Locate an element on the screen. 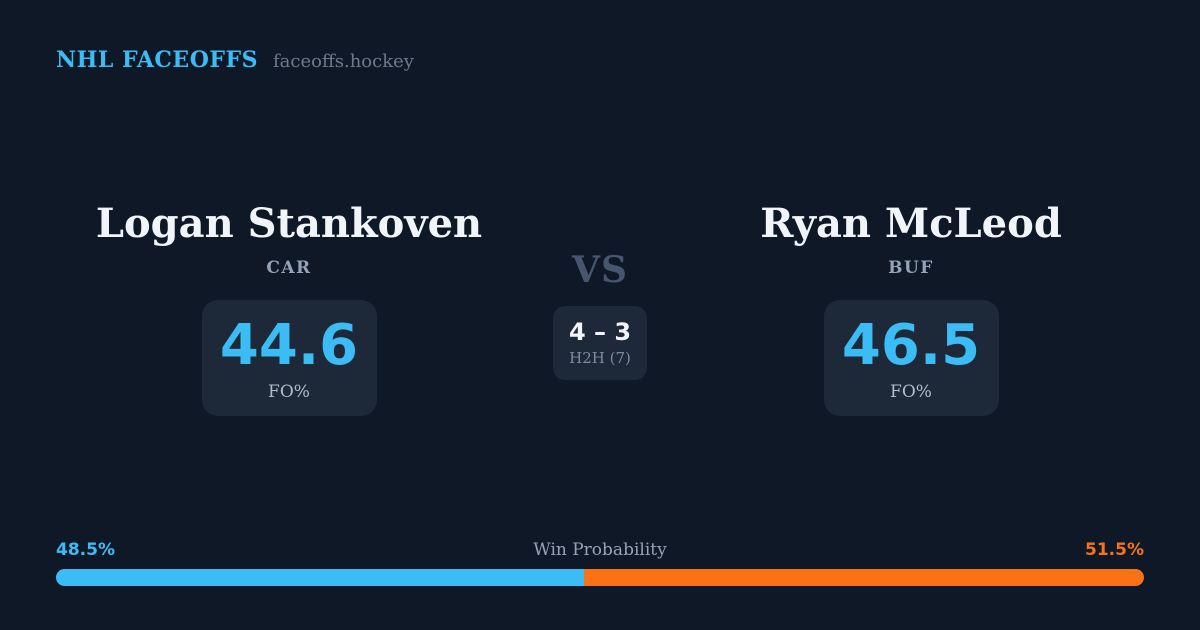 The image size is (1200, 630). player-right: Ryan McLeod BUF 46.5 FO% is located at coordinates (911, 308).